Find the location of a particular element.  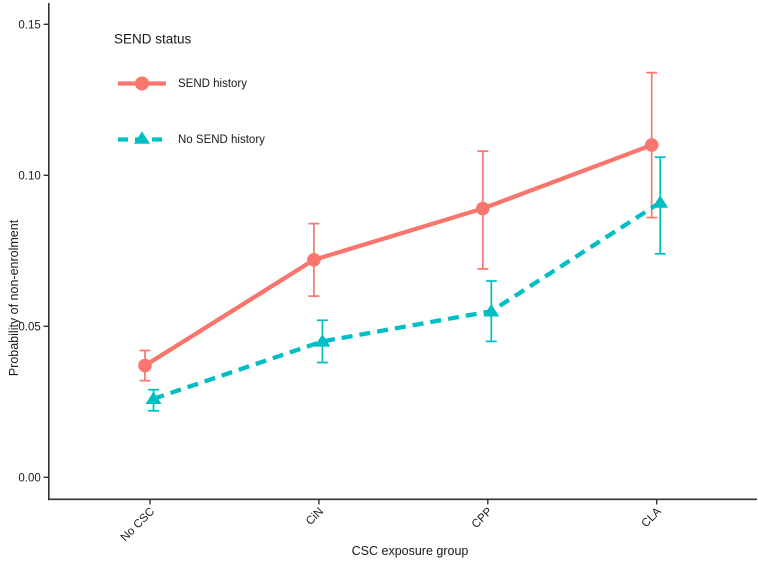

x-tick-label: No CSC is located at coordinates (138, 525).